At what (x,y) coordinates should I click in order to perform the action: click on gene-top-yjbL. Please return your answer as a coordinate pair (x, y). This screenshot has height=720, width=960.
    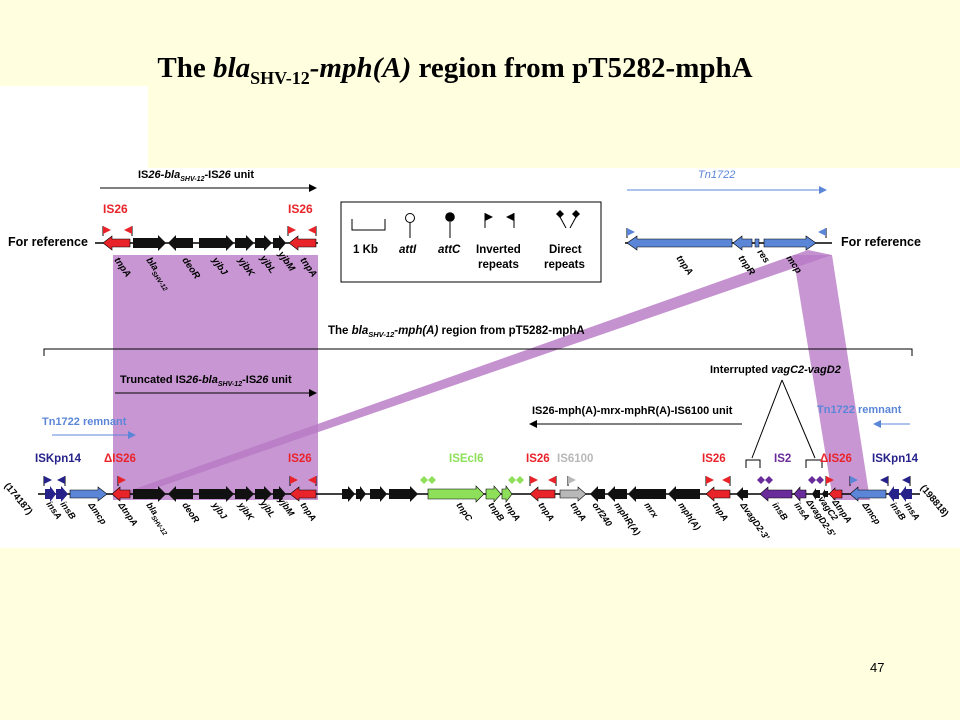
    Looking at the image, I should click on (263, 243).